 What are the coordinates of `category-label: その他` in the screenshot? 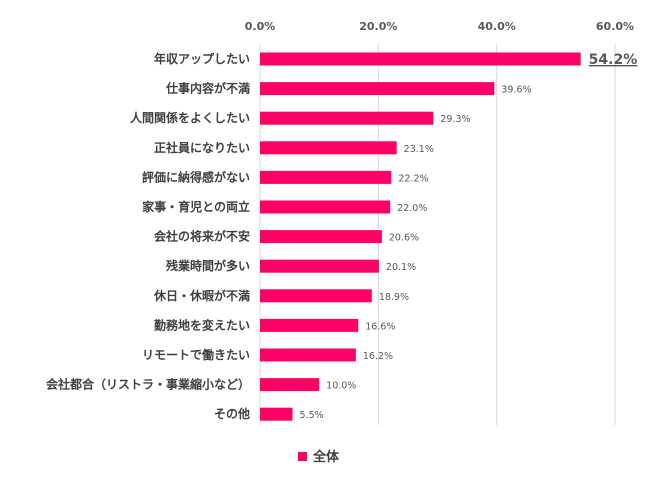 It's located at (232, 413).